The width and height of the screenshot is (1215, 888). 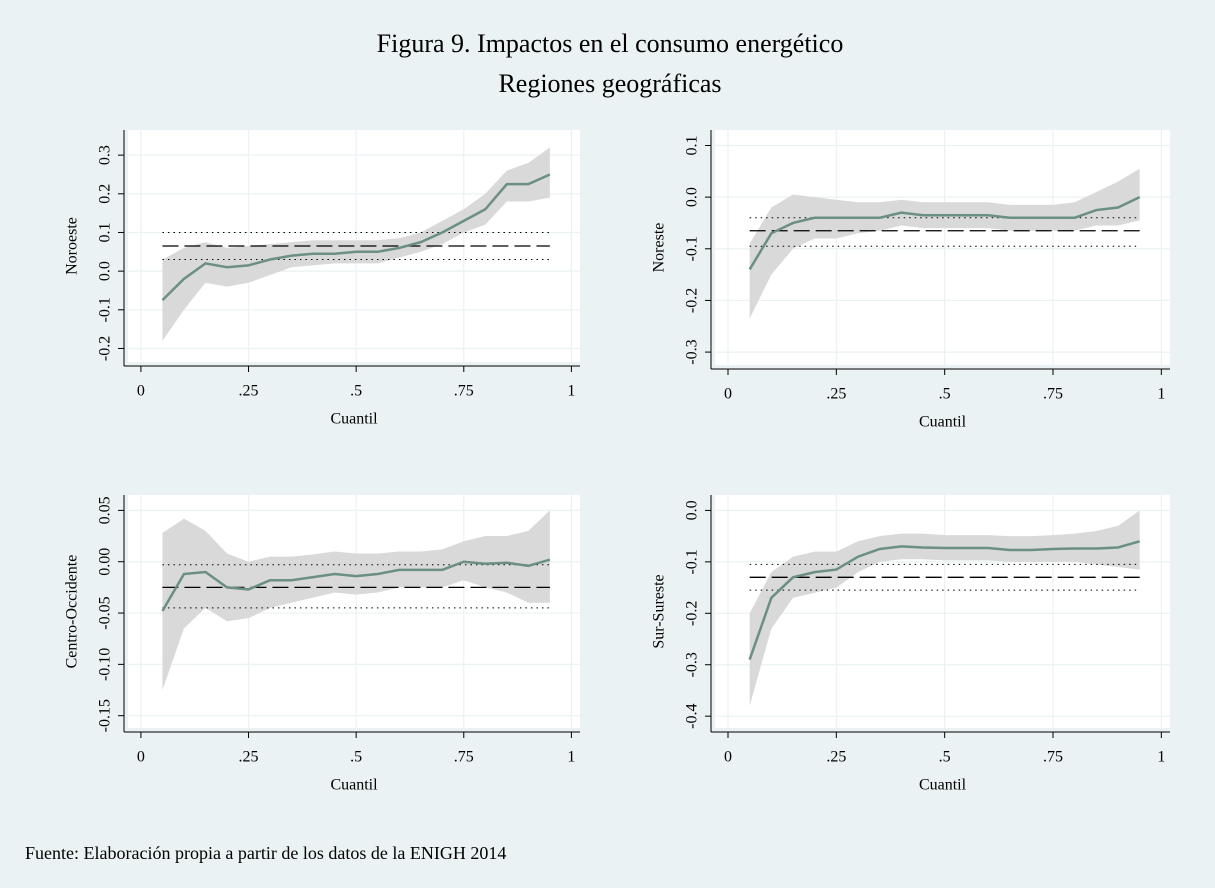 What do you see at coordinates (105, 664) in the screenshot?
I see `y-tick-label: -0.10` at bounding box center [105, 664].